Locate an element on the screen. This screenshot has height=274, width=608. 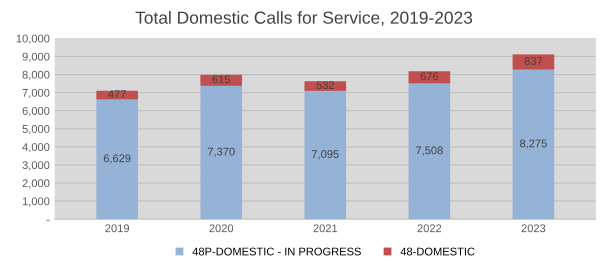
y-tick-label: 3,000 is located at coordinates (36, 165).